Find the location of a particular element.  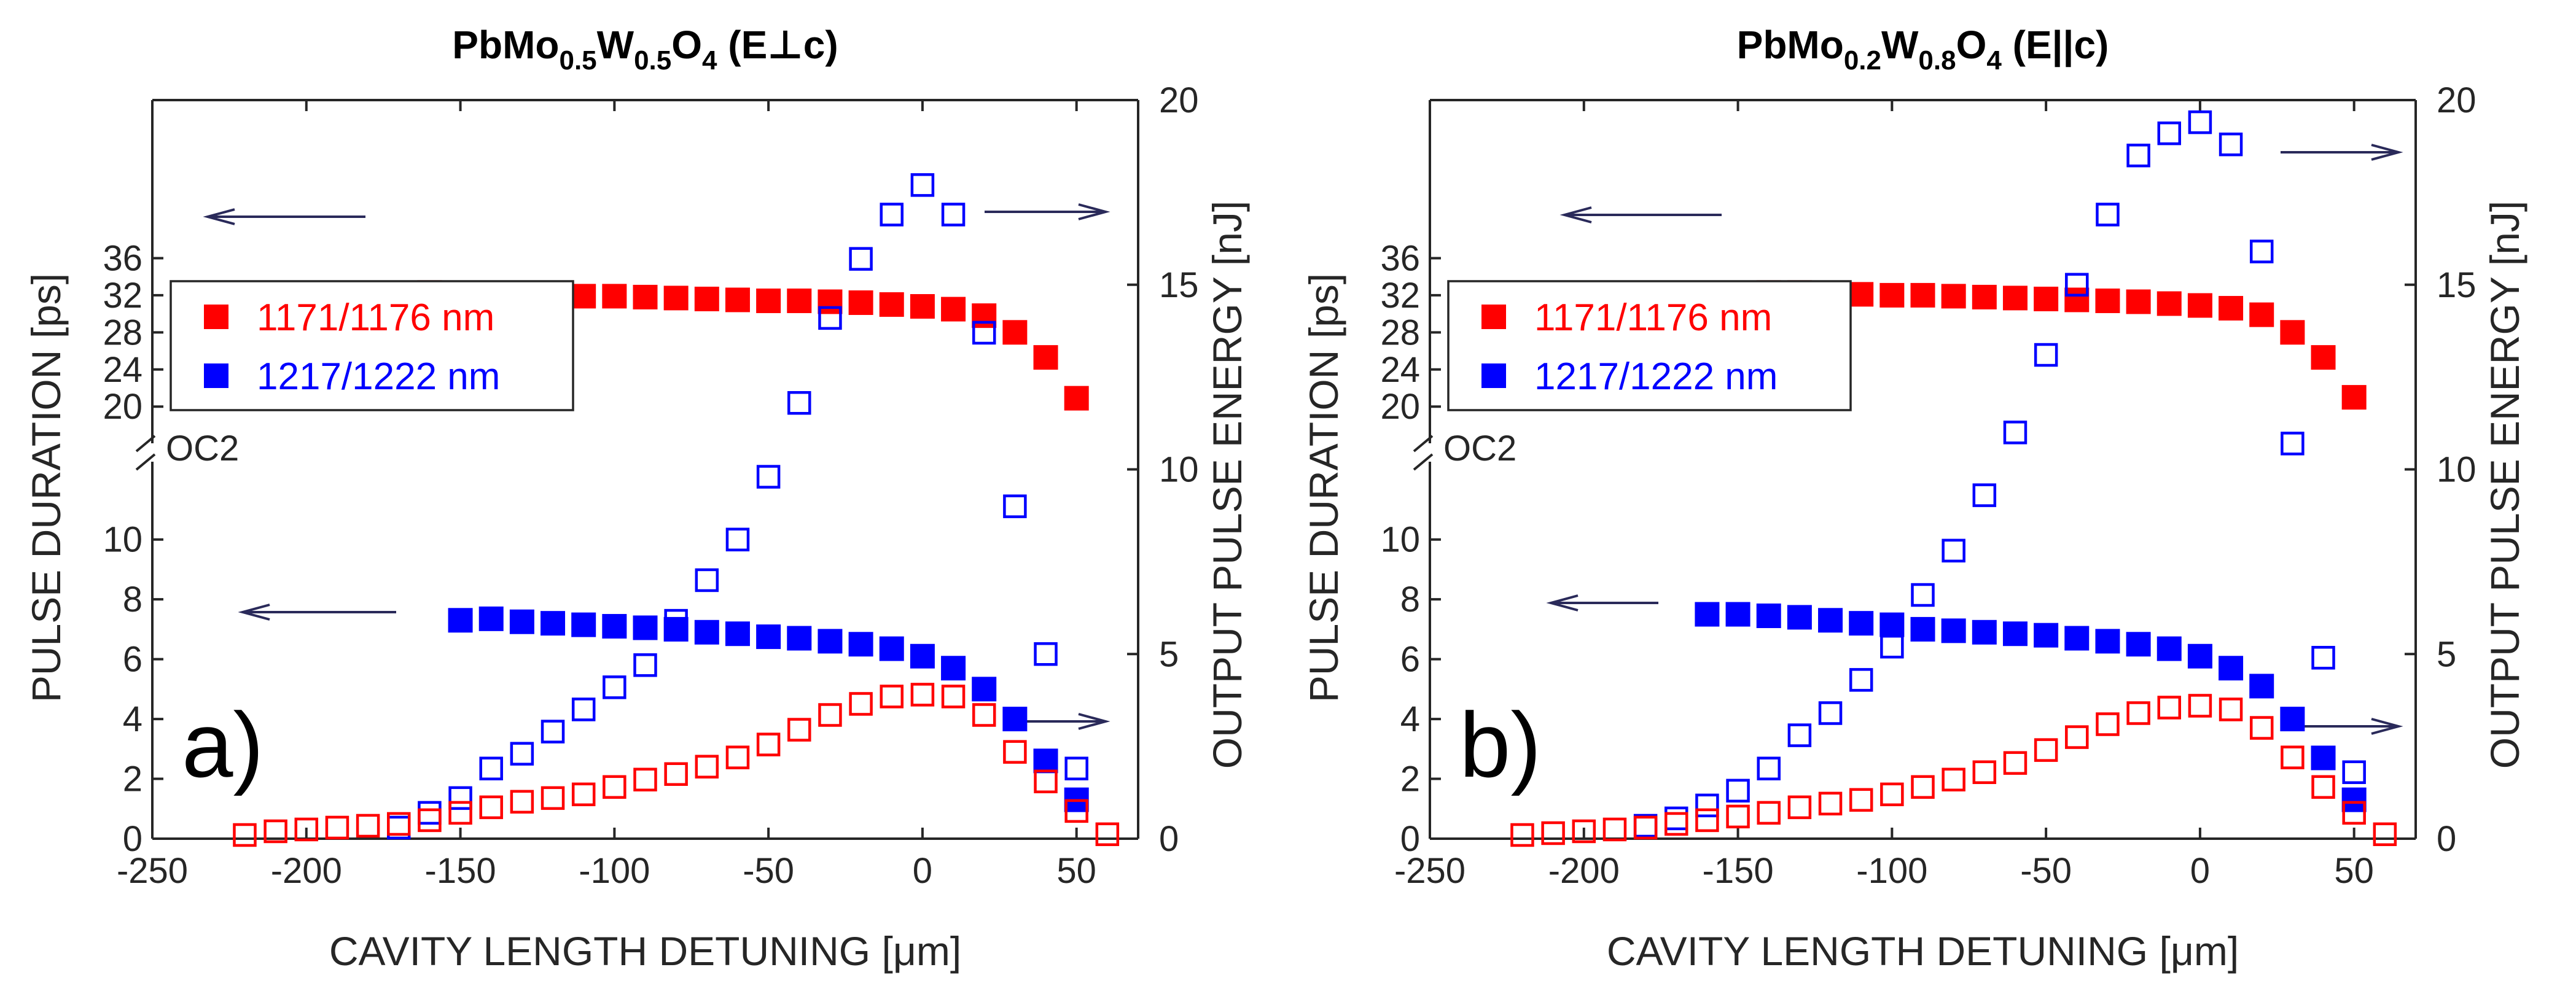

y-tick-label-left: 0 is located at coordinates (1410, 839).